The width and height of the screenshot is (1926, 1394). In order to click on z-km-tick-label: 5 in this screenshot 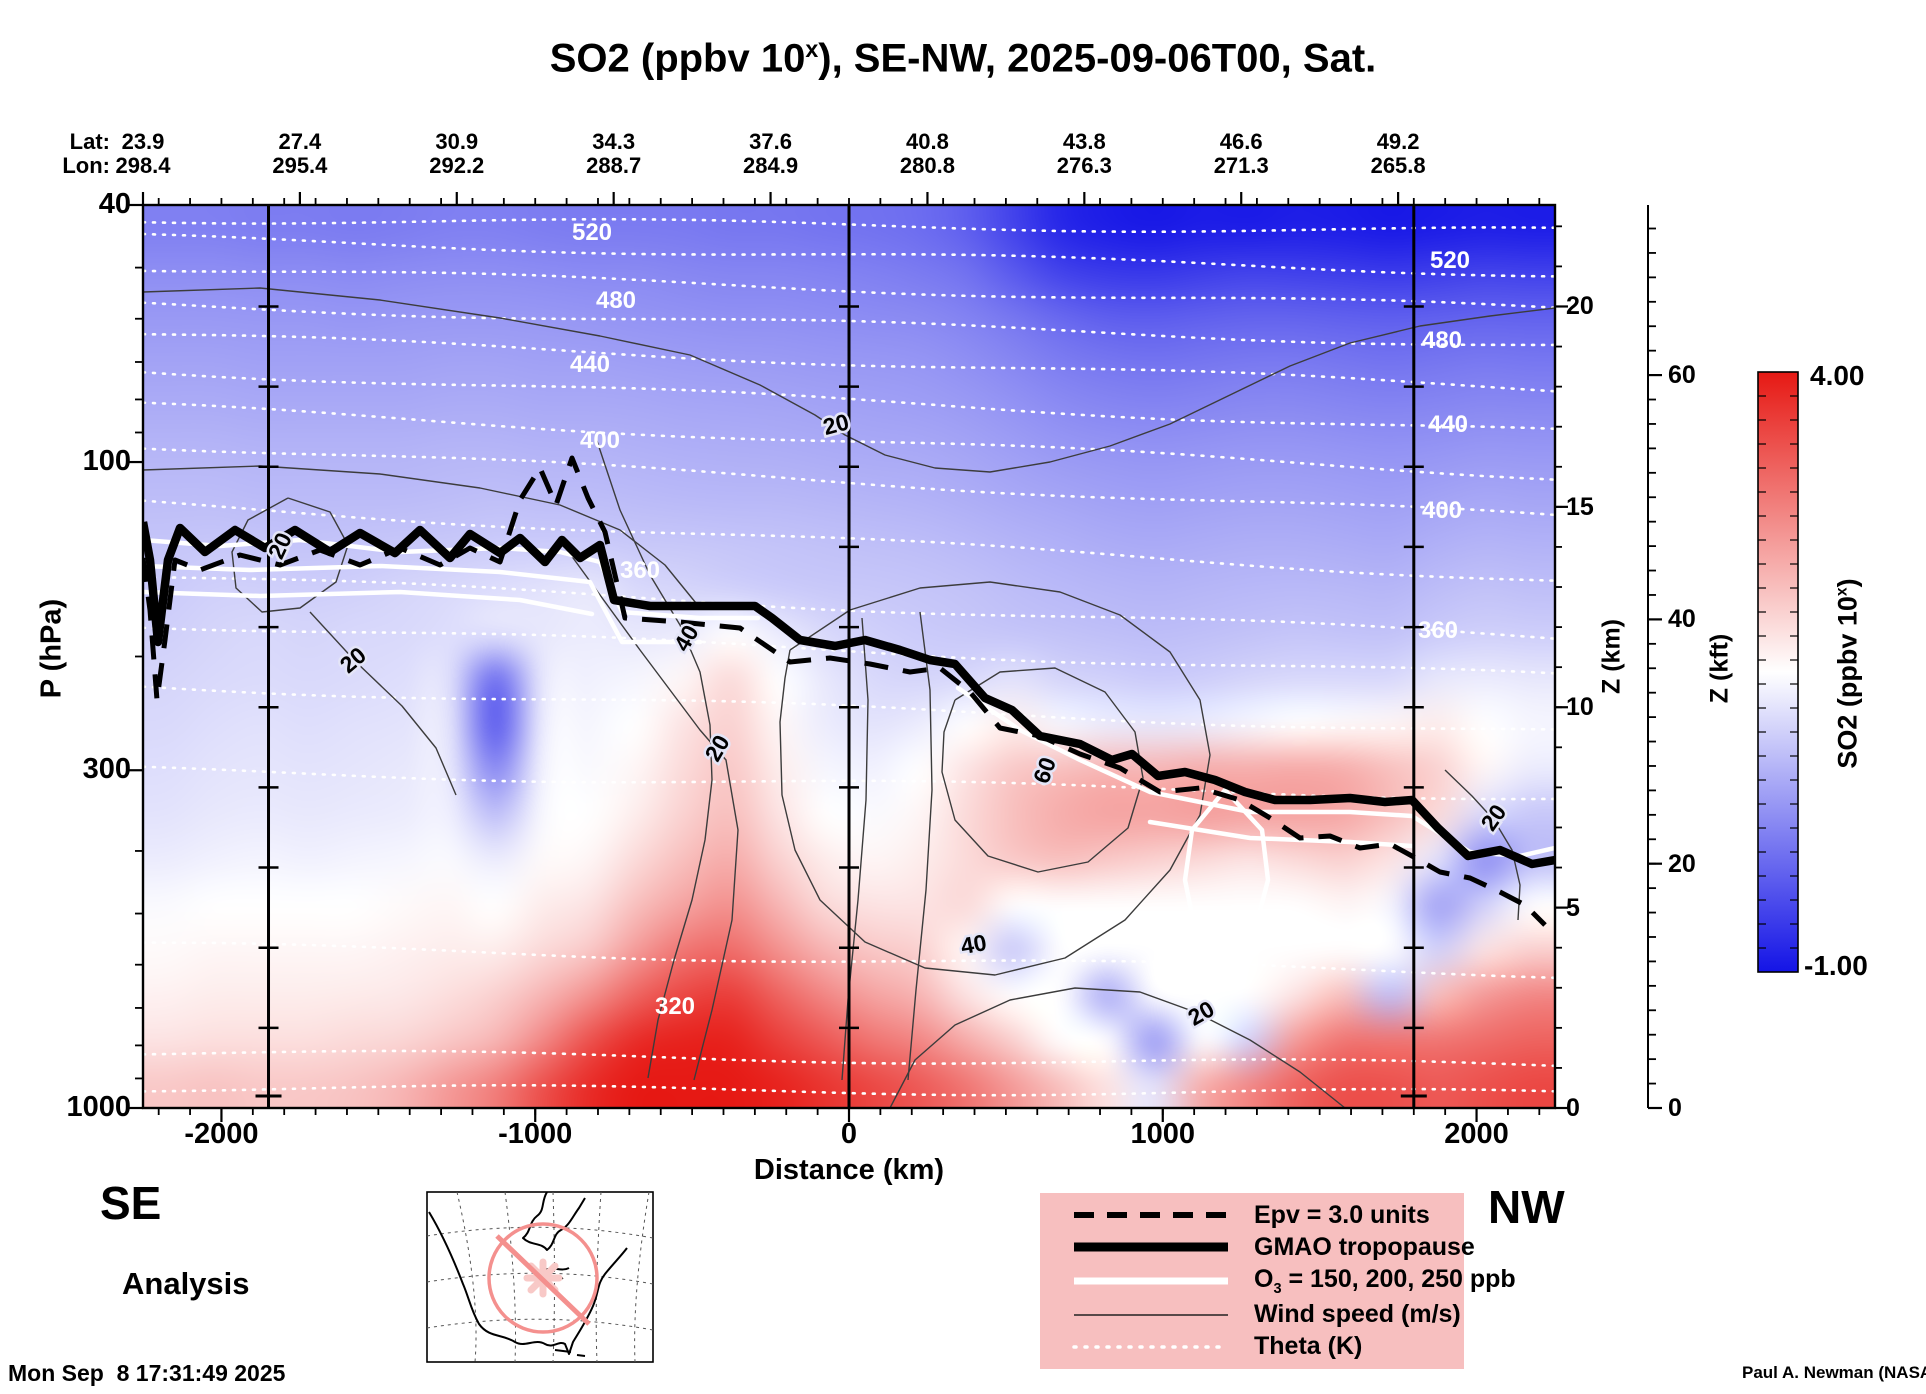, I will do `click(1573, 907)`.